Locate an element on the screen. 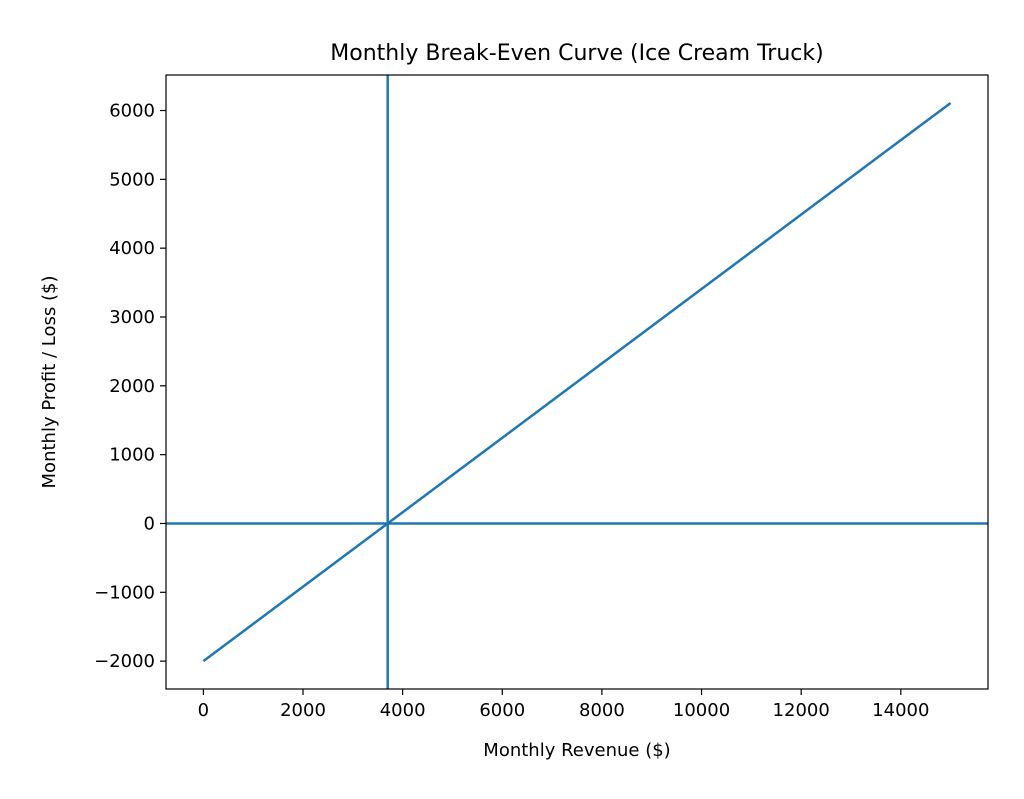 The height and width of the screenshot is (799, 1024). x-tick-label: 0 is located at coordinates (203, 710).